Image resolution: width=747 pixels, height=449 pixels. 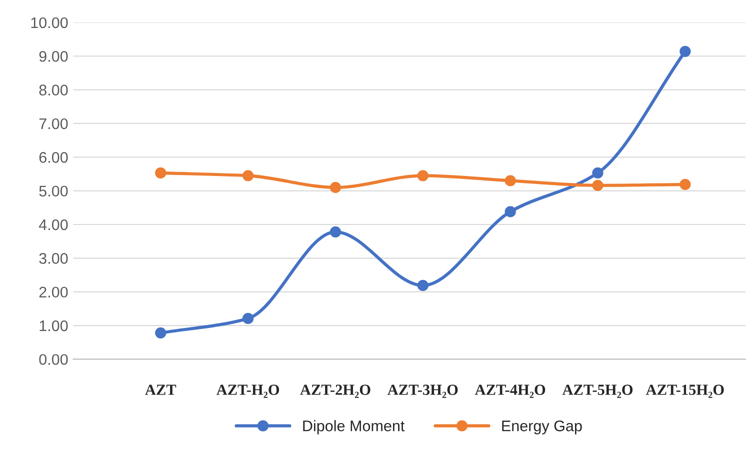 What do you see at coordinates (335, 391) in the screenshot?
I see `x-tick-label: AZT-2H₂O` at bounding box center [335, 391].